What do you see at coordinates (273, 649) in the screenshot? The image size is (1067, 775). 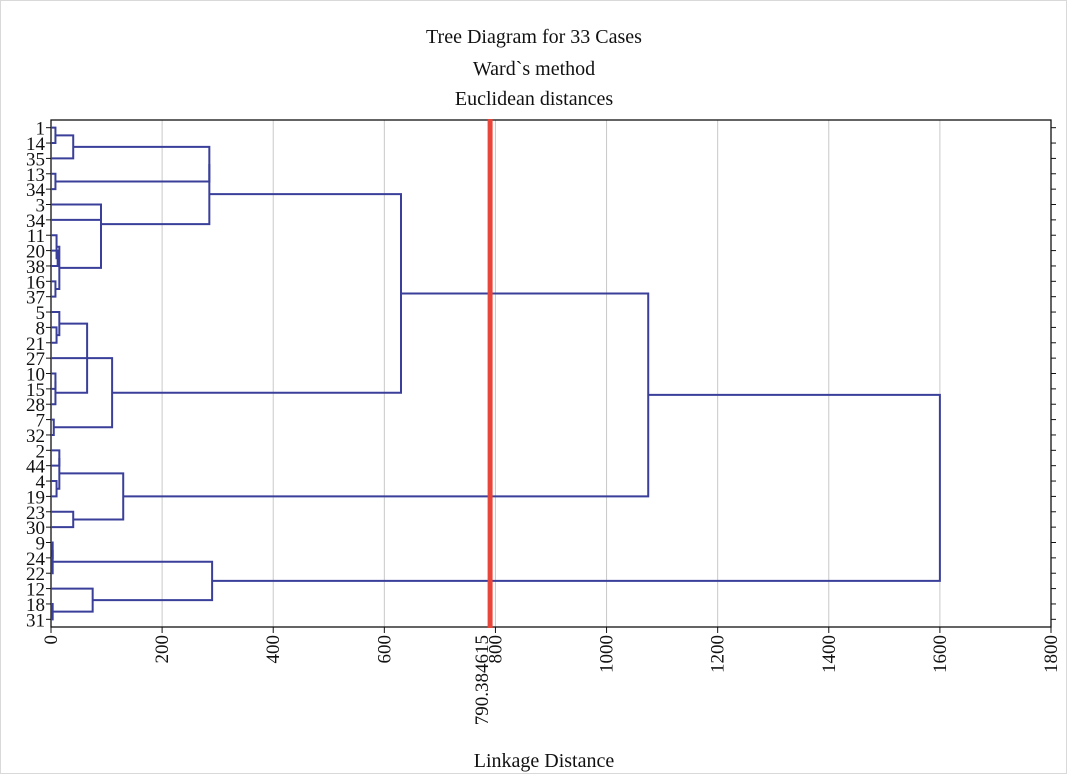 I see `x-tick-label-400: 400` at bounding box center [273, 649].